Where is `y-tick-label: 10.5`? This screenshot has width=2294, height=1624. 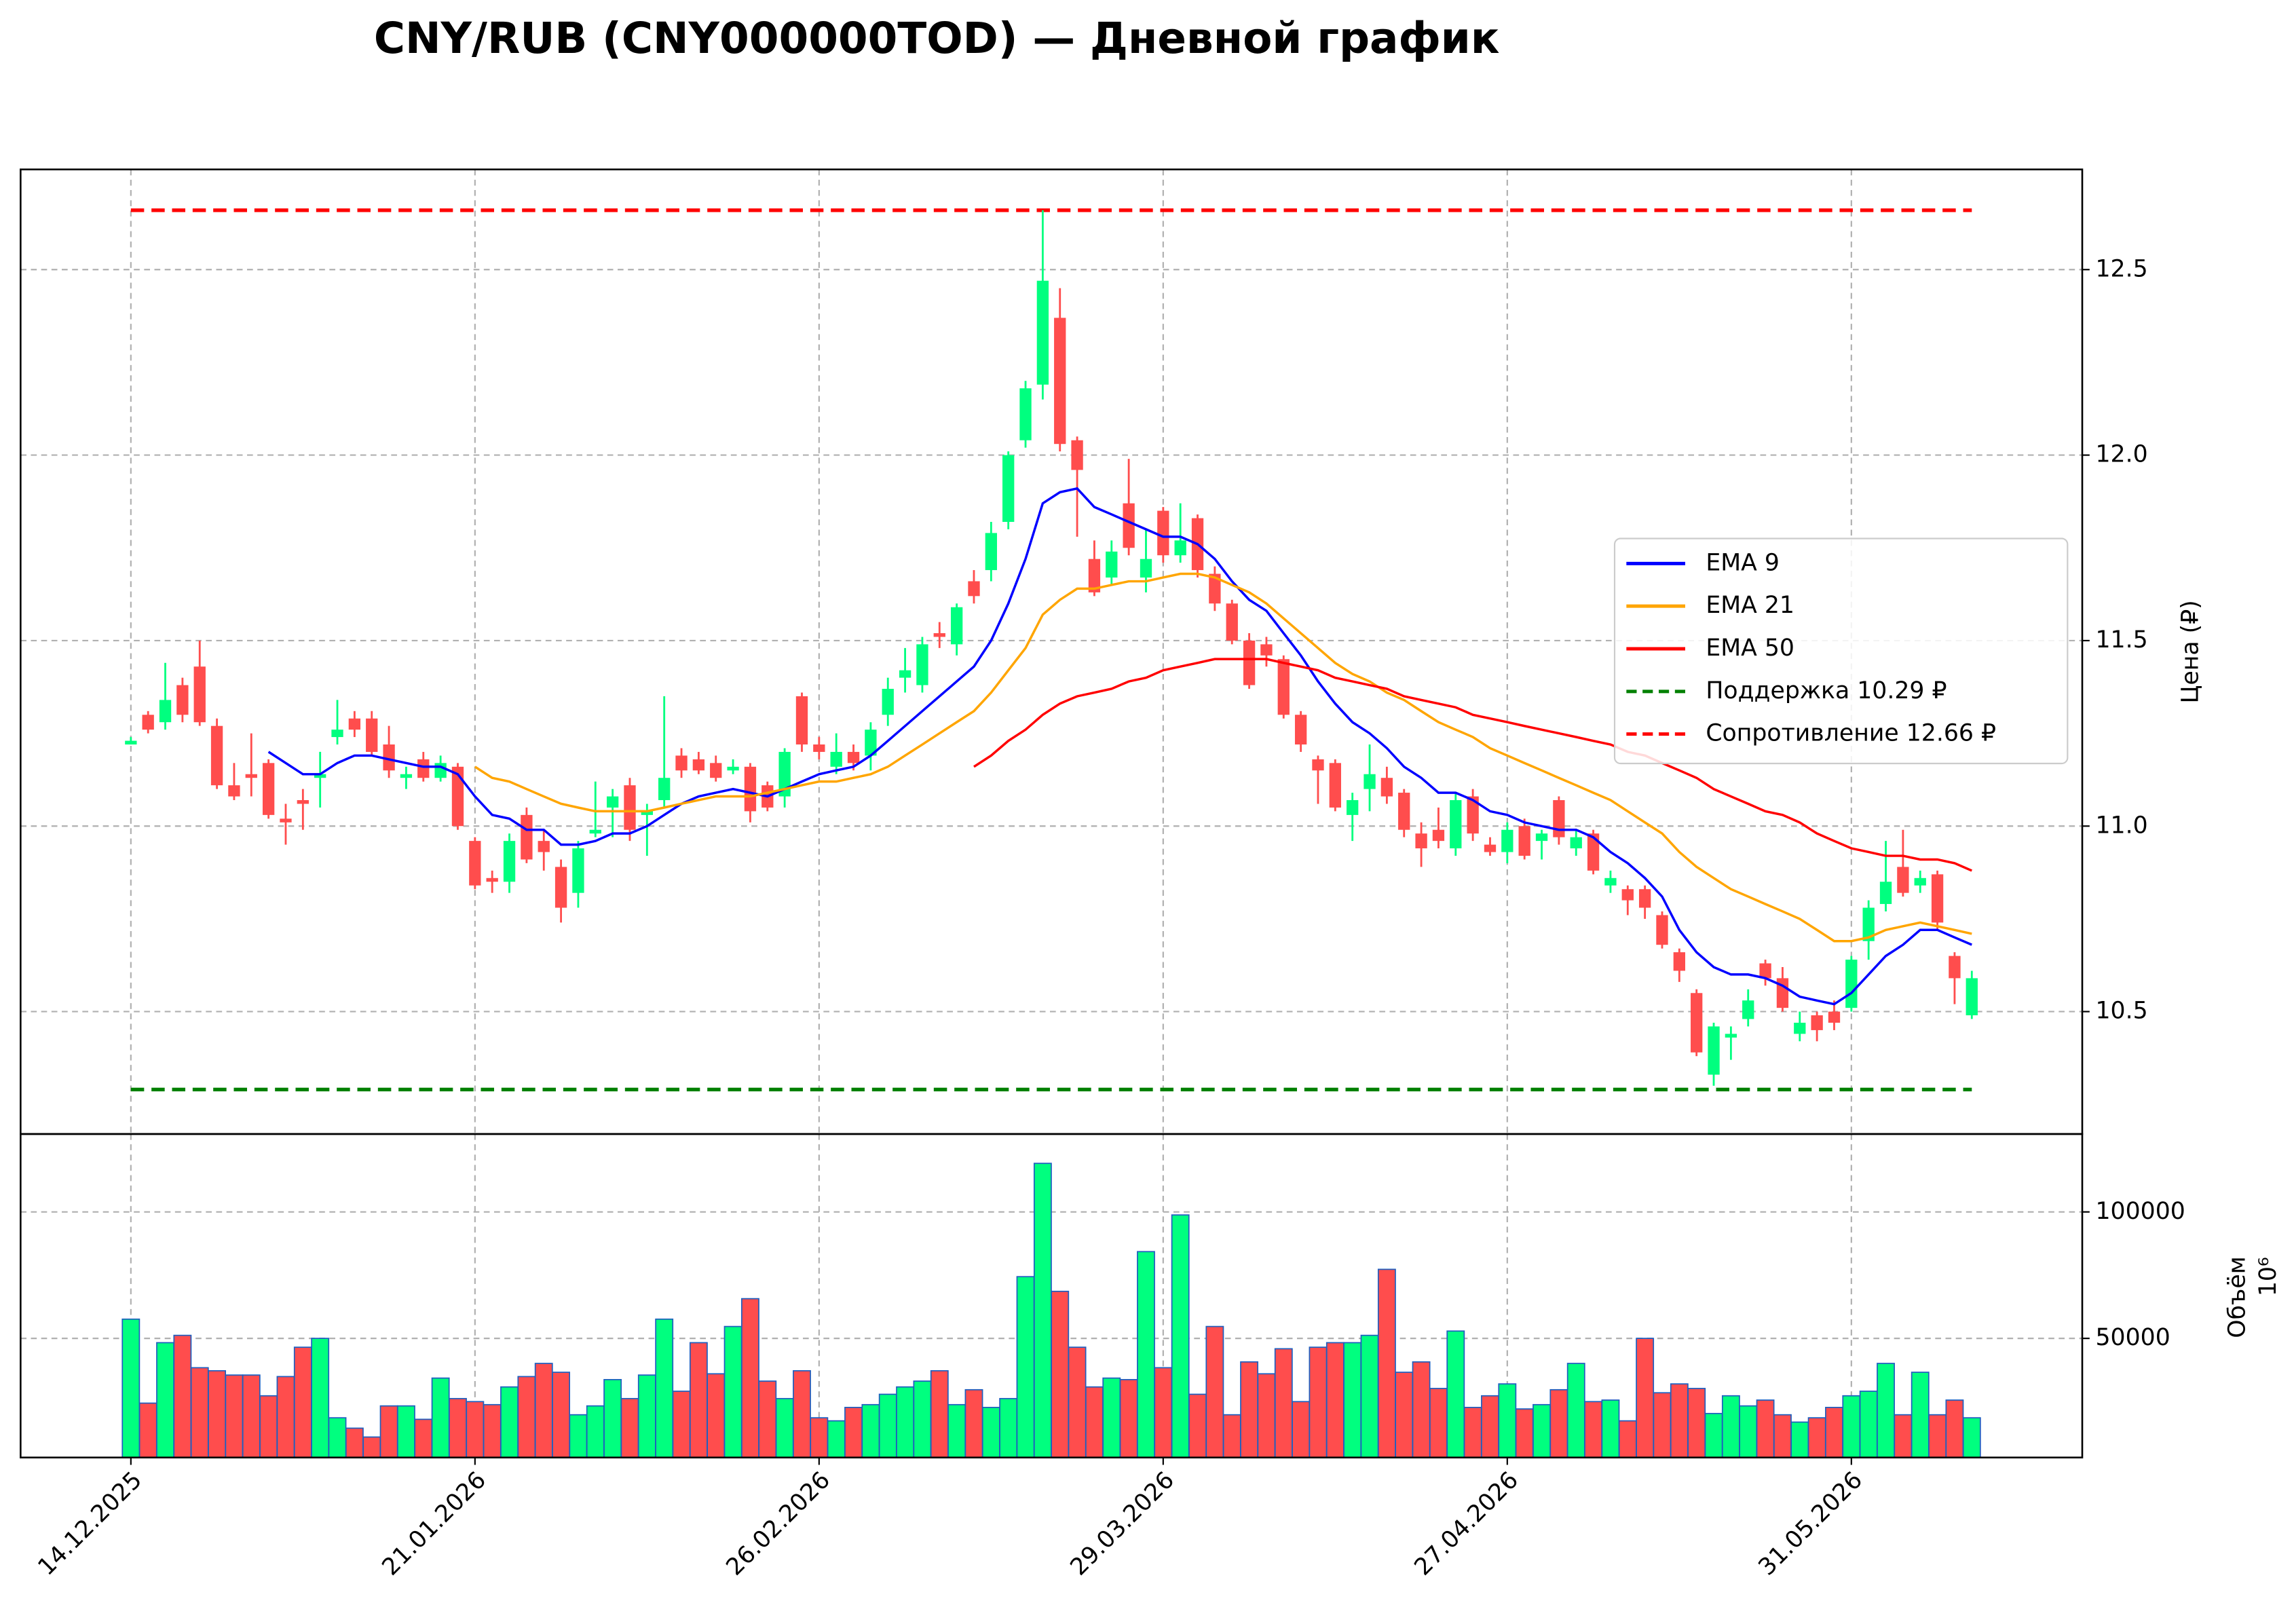 y-tick-label: 10.5 is located at coordinates (2121, 1012).